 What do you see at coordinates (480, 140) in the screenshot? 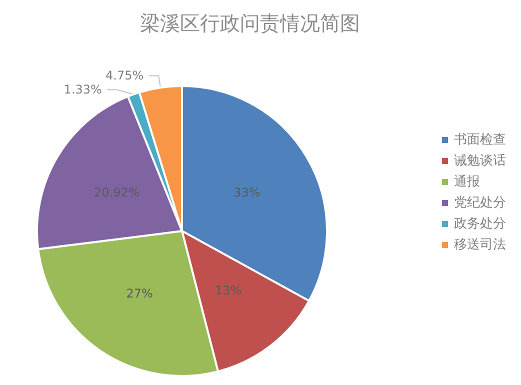
I see `legend-label: 书面检查` at bounding box center [480, 140].